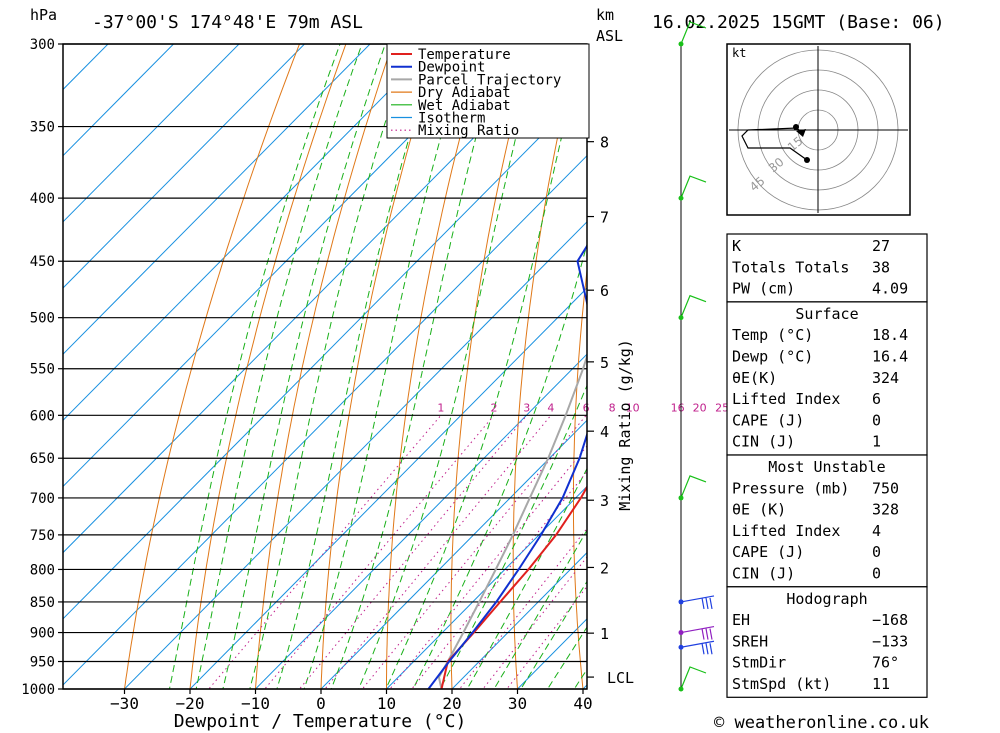  Describe the element at coordinates (881, 267) in the screenshot. I see `stat-value: 38` at that location.